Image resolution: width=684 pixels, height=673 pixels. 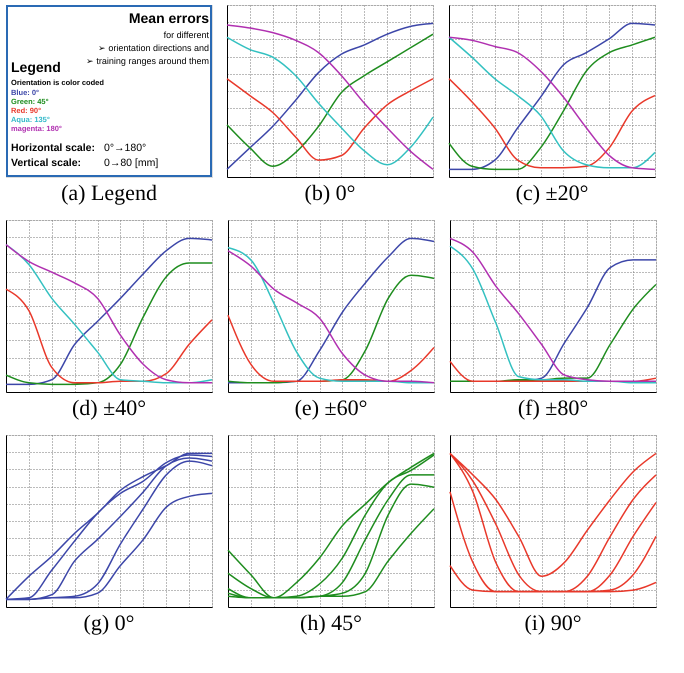 What do you see at coordinates (553, 622) in the screenshot?
I see `text: (i) 90°` at bounding box center [553, 622].